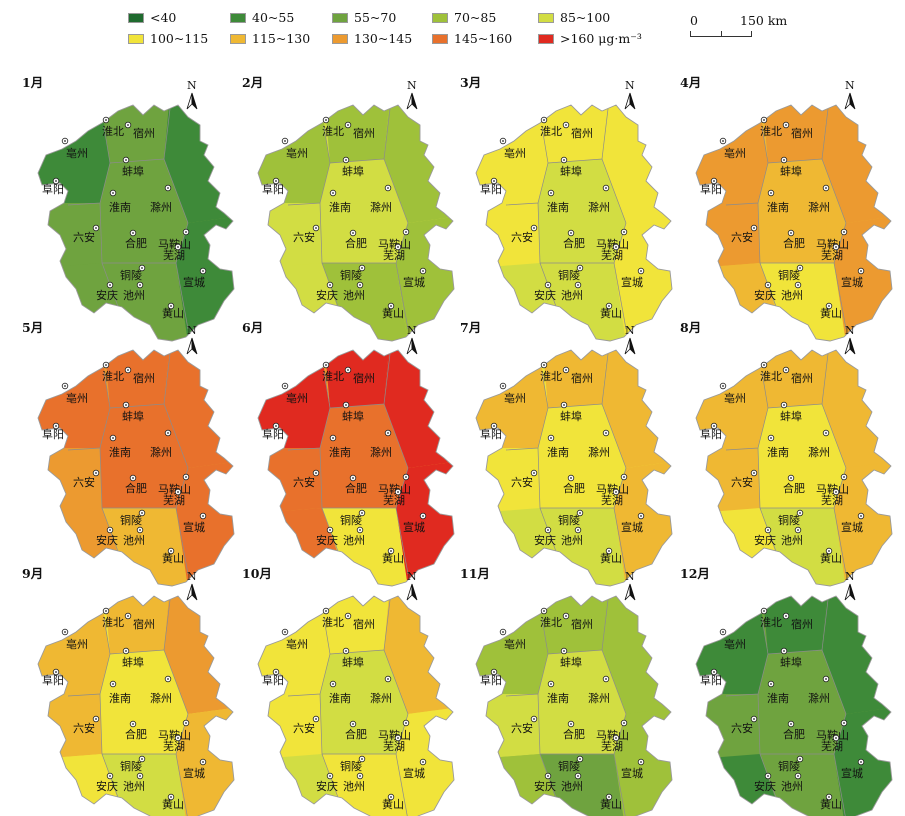 This screenshot has width=905, height=816. What do you see at coordinates (252, 327) in the screenshot?
I see `month-label: 6月` at bounding box center [252, 327].